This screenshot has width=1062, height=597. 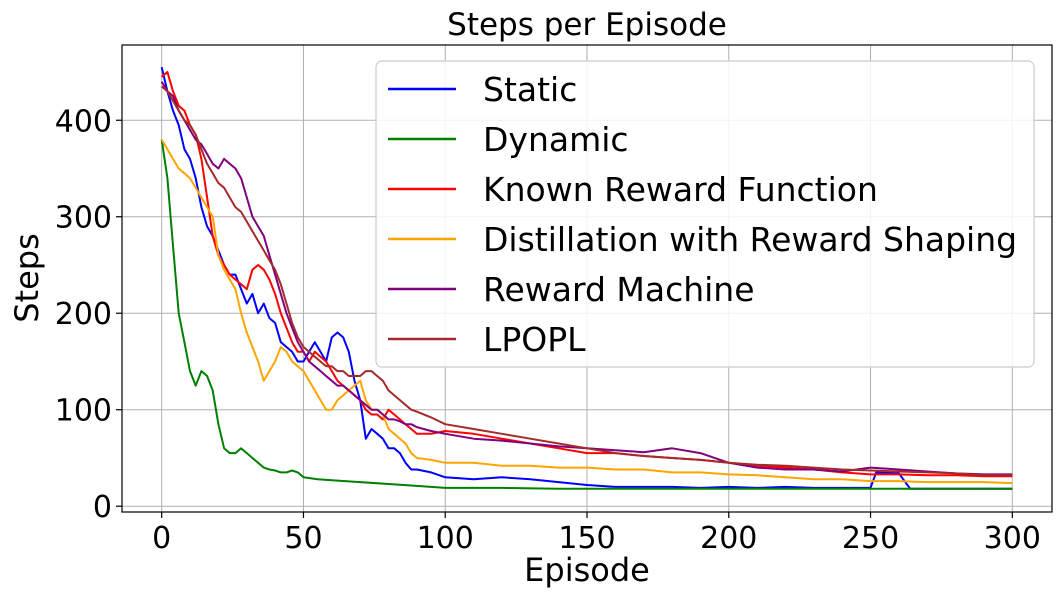 What do you see at coordinates (530, 89) in the screenshot?
I see `legend-label-static: Static` at bounding box center [530, 89].